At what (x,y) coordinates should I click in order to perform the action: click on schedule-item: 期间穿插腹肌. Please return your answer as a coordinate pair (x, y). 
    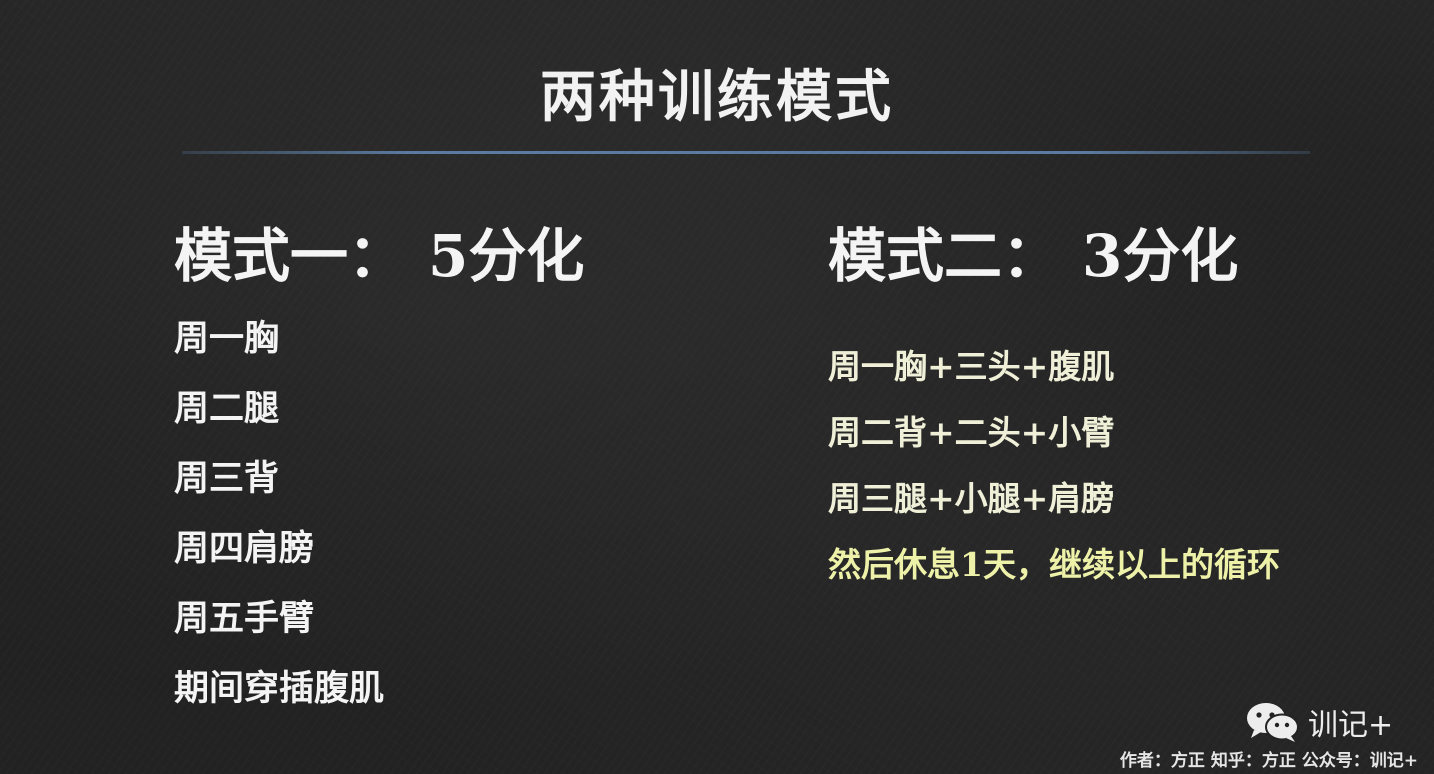
    Looking at the image, I should click on (279, 688).